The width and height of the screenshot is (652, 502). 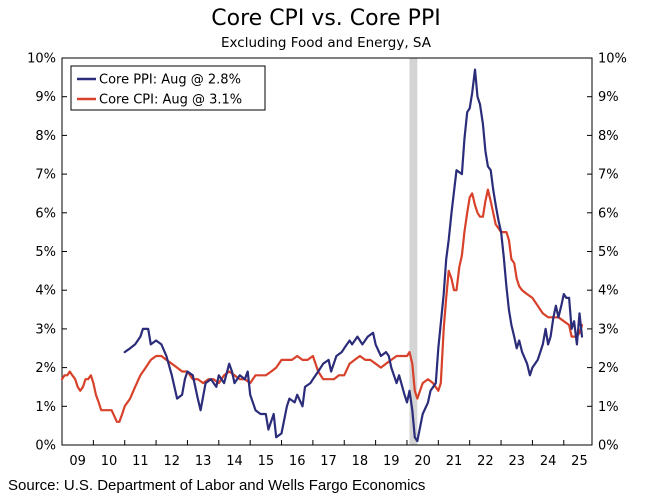 What do you see at coordinates (608, 252) in the screenshot?
I see `y-tick-label-right: 5%` at bounding box center [608, 252].